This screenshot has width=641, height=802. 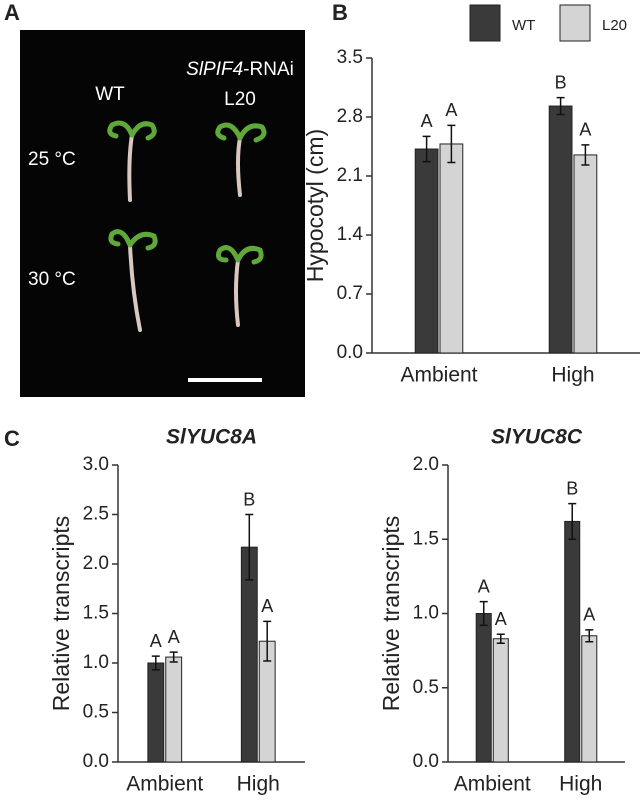 What do you see at coordinates (96, 514) in the screenshot?
I see `y-tick-label: 2.5` at bounding box center [96, 514].